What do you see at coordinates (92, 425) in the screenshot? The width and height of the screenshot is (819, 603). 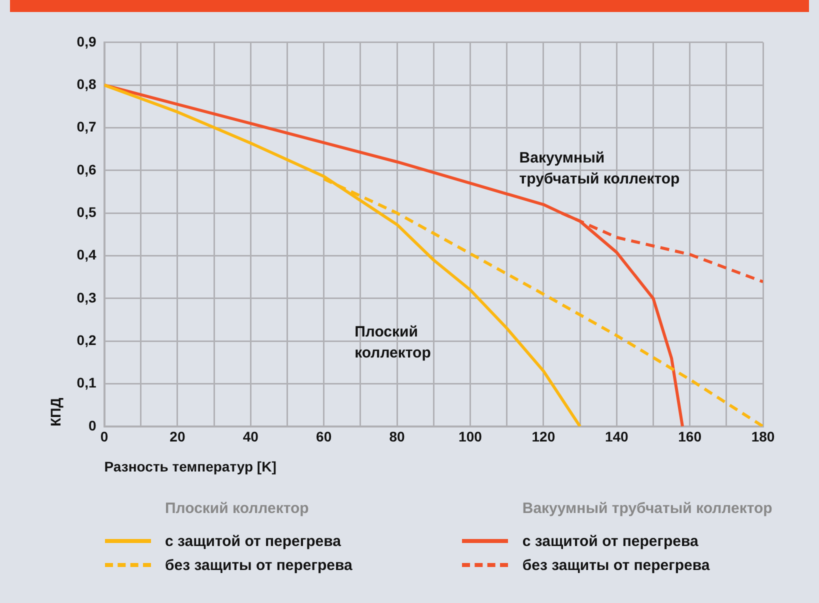 I see `y-tick-label: 0` at bounding box center [92, 425].